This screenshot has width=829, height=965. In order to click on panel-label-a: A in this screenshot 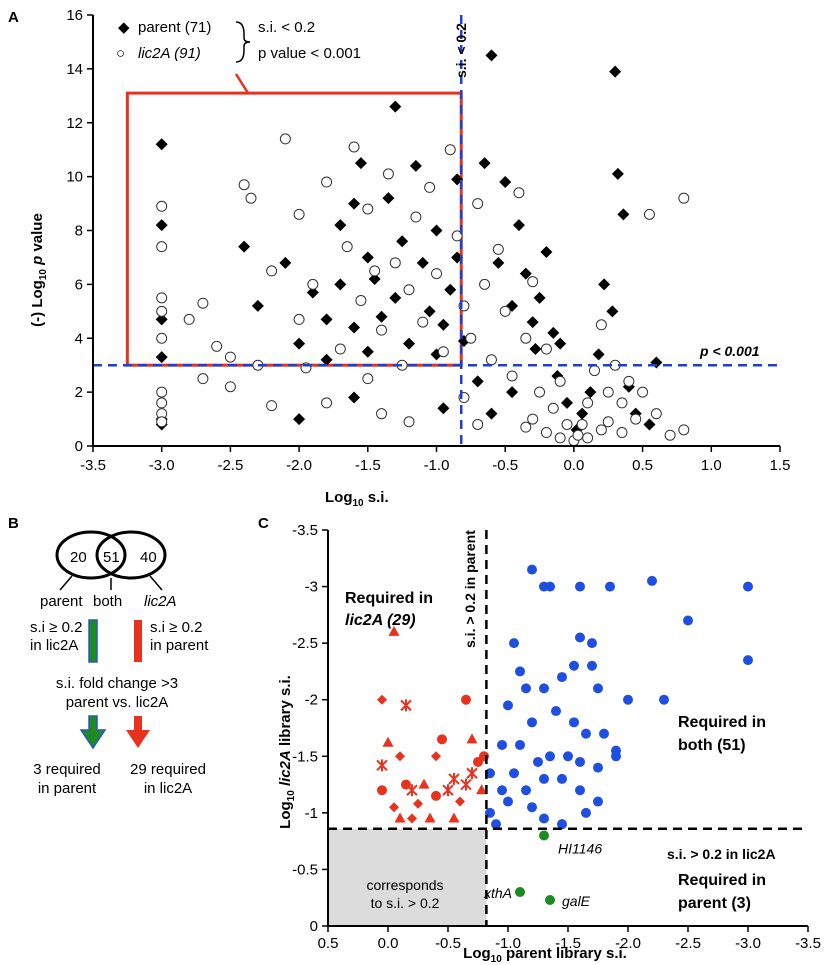, I will do `click(13, 17)`.